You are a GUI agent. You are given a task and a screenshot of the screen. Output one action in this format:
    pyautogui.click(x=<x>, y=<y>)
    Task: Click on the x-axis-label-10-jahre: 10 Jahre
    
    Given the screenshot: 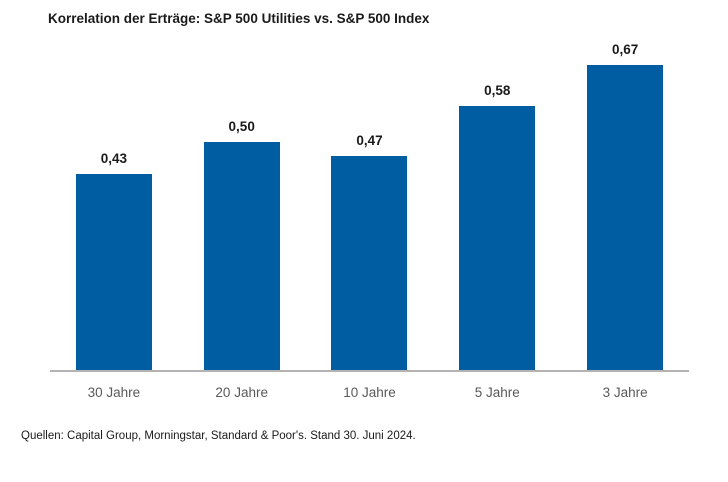 What is the action you would take?
    pyautogui.click(x=369, y=392)
    